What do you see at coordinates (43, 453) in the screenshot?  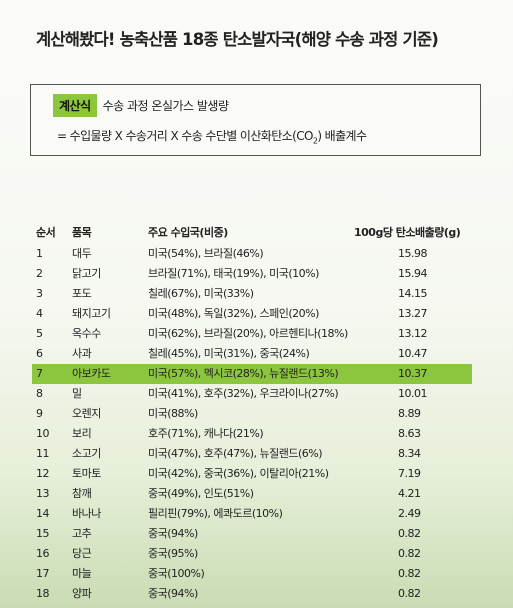 I see `row-no: 11` at bounding box center [43, 453].